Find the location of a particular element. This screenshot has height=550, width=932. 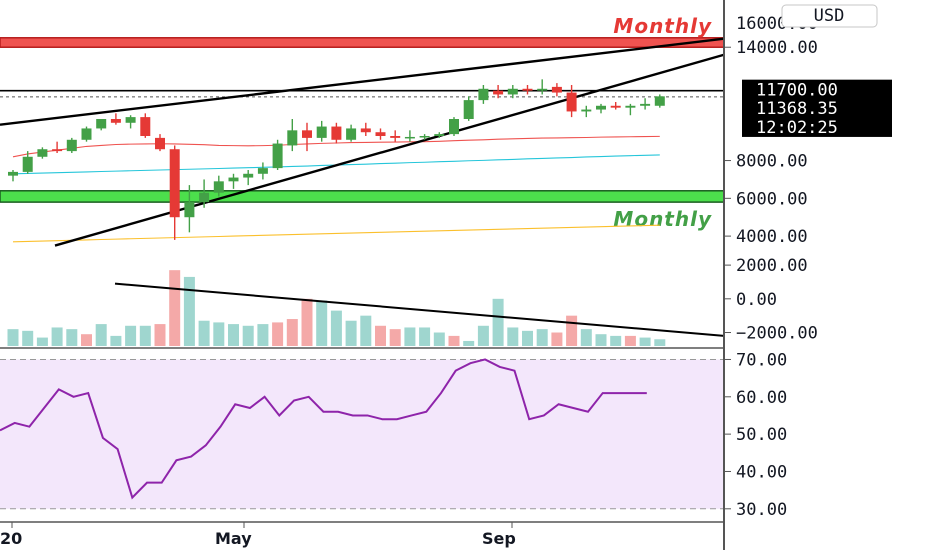

price-tick-label: 6000.00 is located at coordinates (772, 199).